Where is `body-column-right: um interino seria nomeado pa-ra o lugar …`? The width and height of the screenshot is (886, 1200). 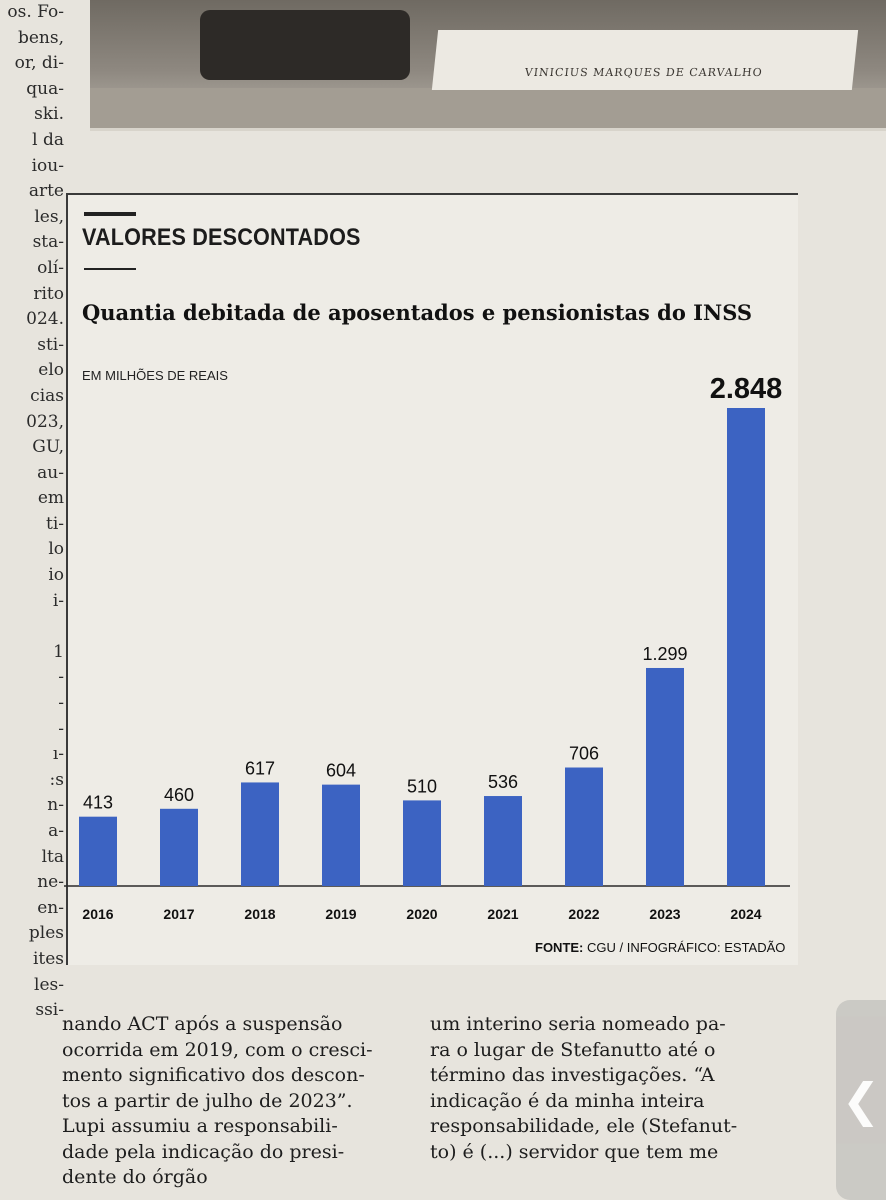
body-column-right: um interino seria nomeado pa-ra o lugar … is located at coordinates (606, 1088).